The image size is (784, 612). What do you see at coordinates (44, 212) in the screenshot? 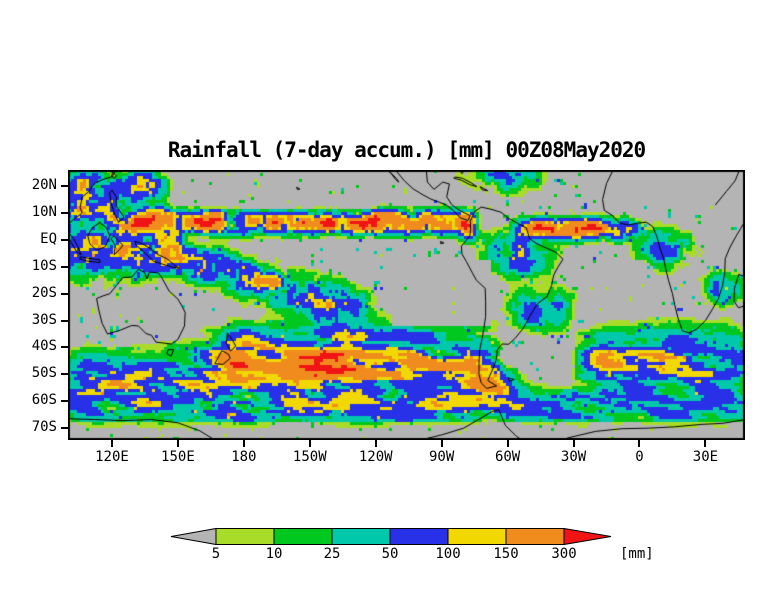
I see `lat-tick-label: 10N` at bounding box center [44, 212].